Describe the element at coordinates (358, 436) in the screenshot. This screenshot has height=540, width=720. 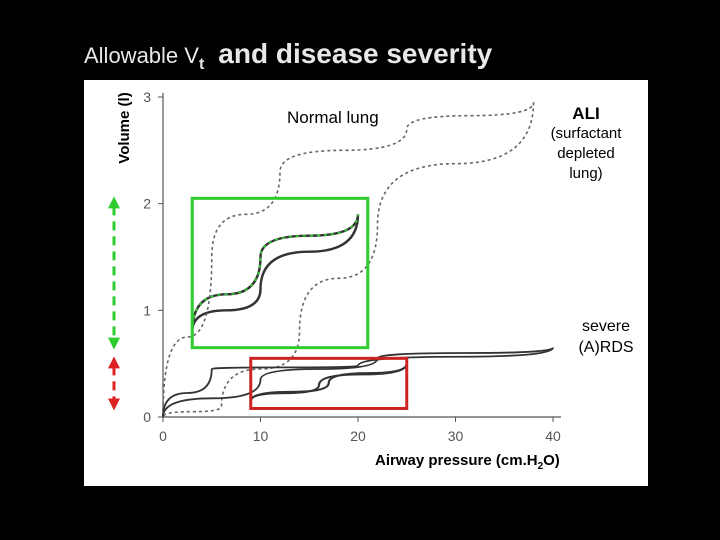
I see `x-tick-label: 20` at that location.